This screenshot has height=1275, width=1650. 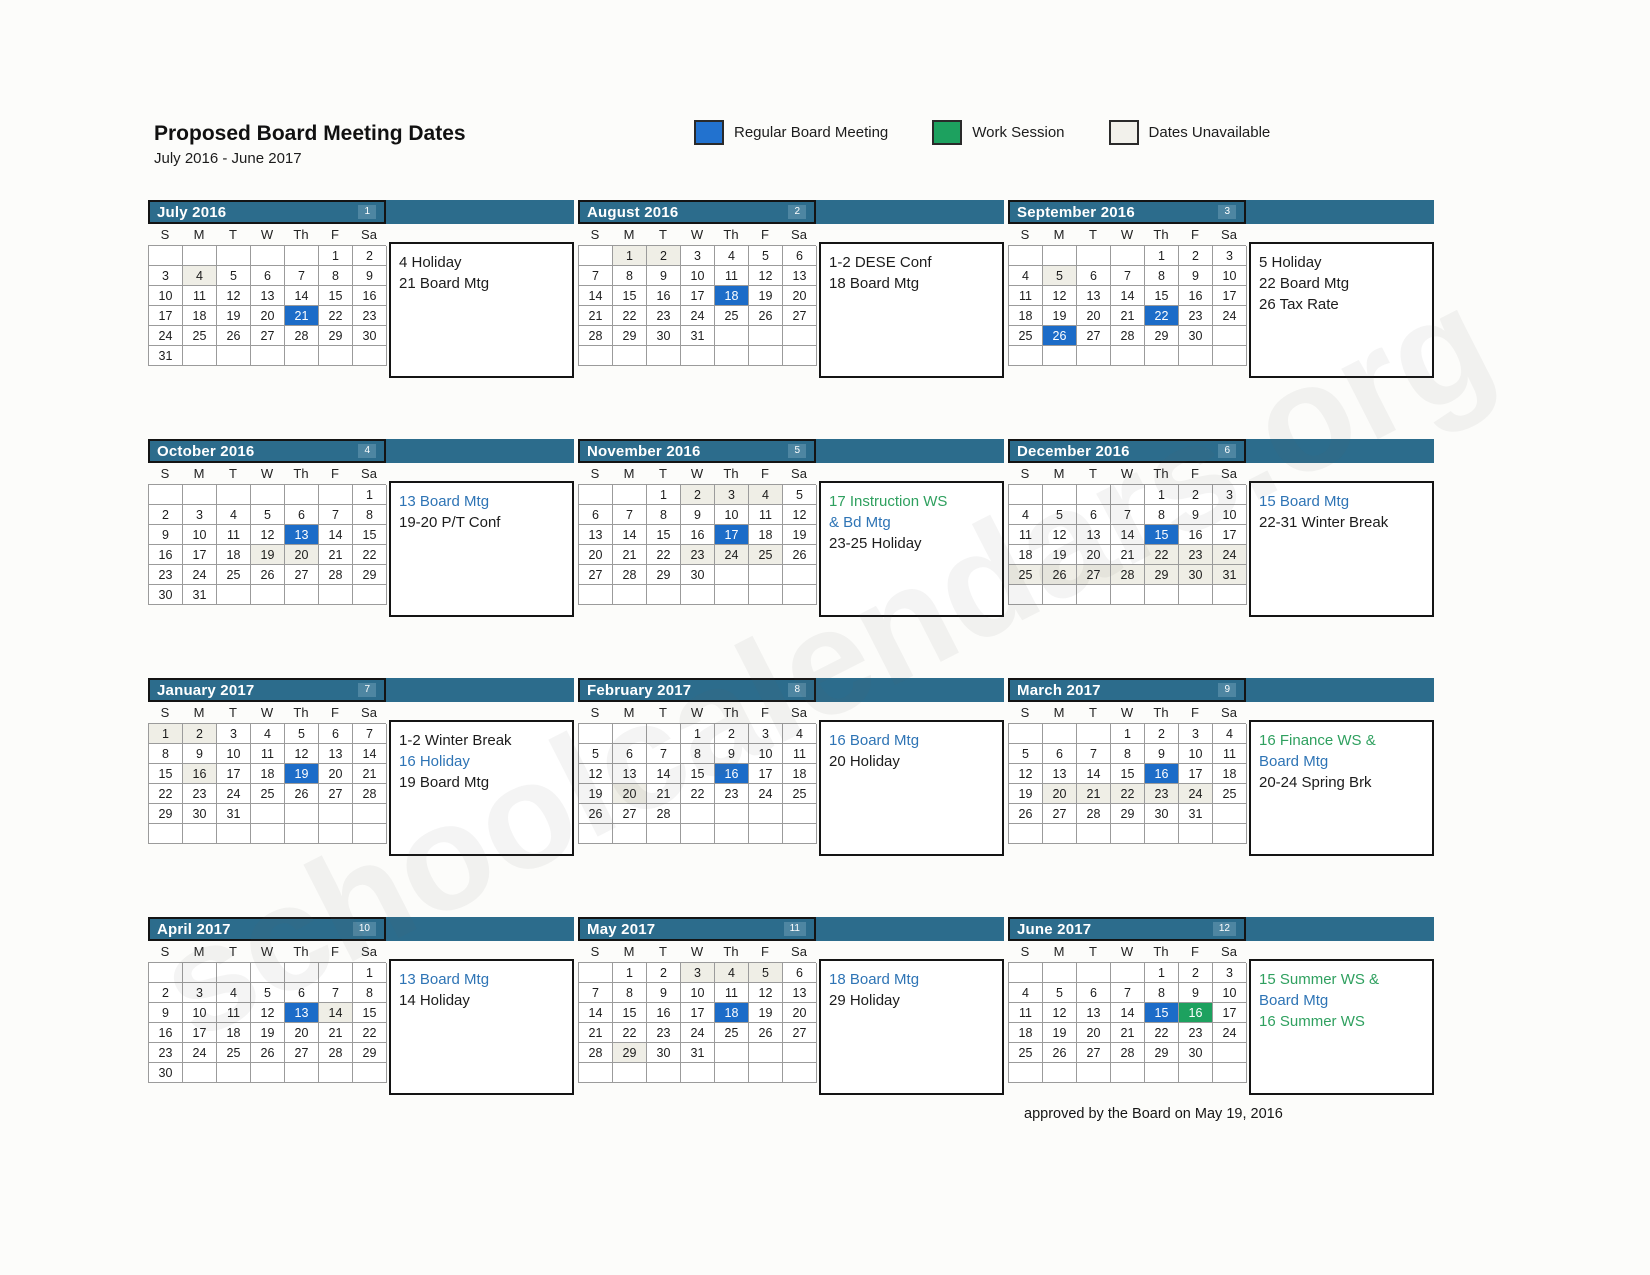 I want to click on month-header-box: January 2017 7, so click(x=267, y=690).